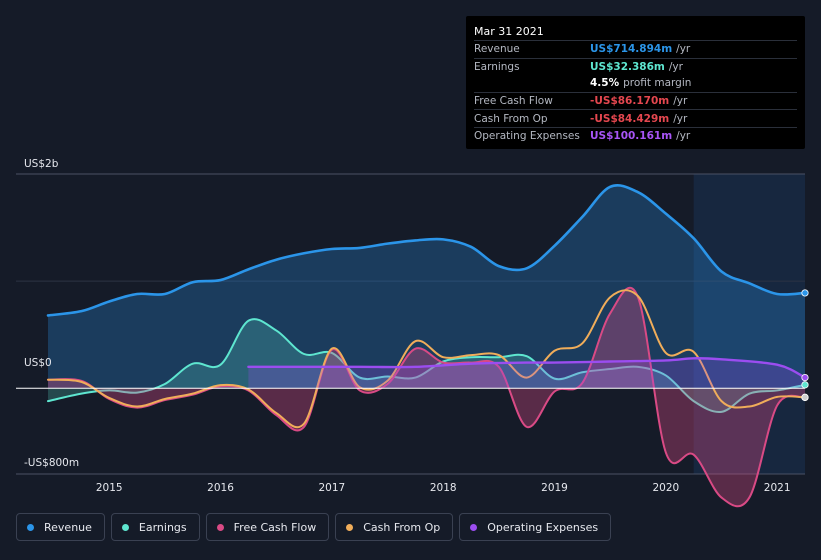 Image resolution: width=821 pixels, height=560 pixels. I want to click on tooltip-label: Cash From Op, so click(511, 118).